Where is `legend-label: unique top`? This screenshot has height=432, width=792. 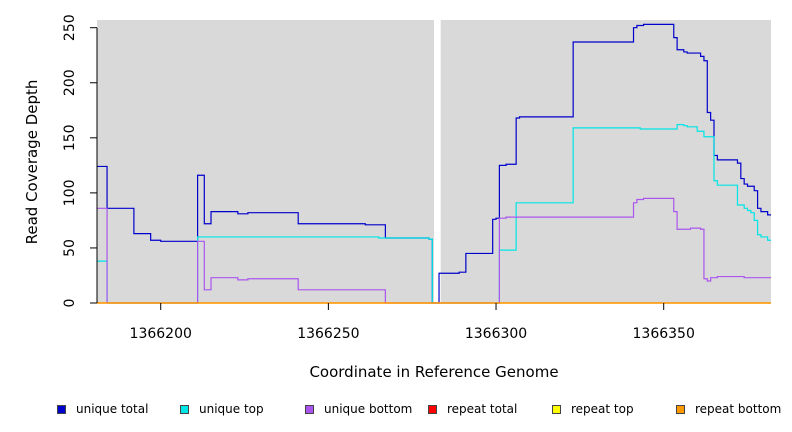
legend-label: unique top is located at coordinates (231, 409).